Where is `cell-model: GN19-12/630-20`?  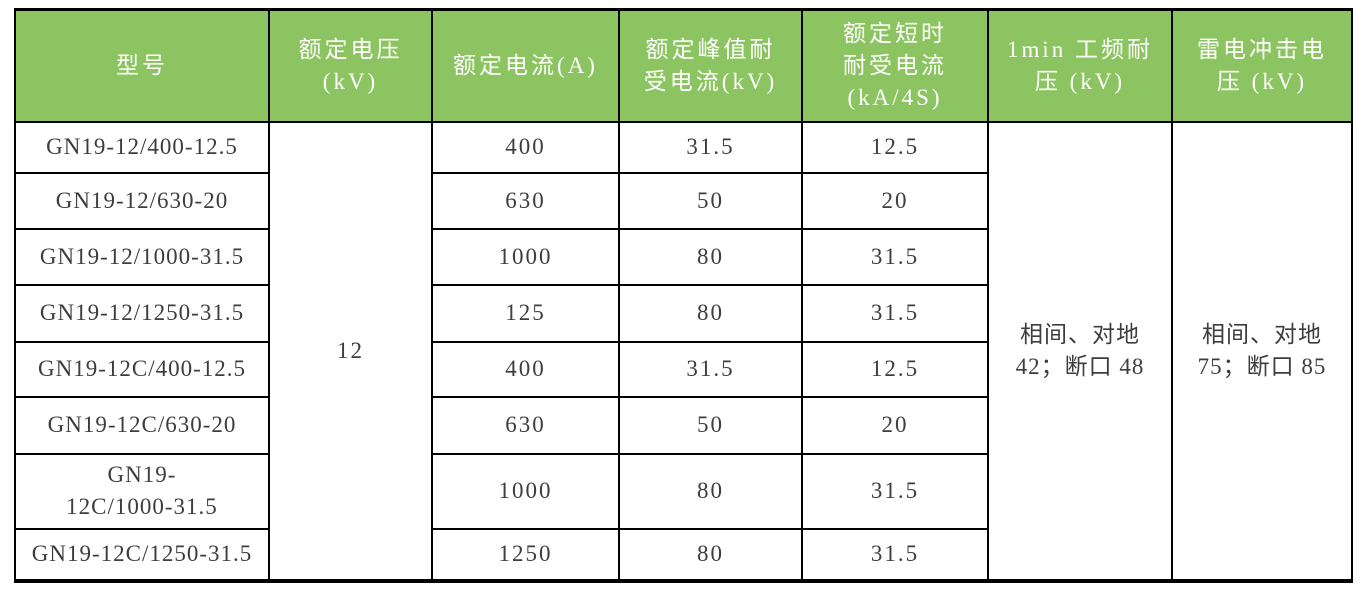 cell-model: GN19-12/630-20 is located at coordinates (142, 200).